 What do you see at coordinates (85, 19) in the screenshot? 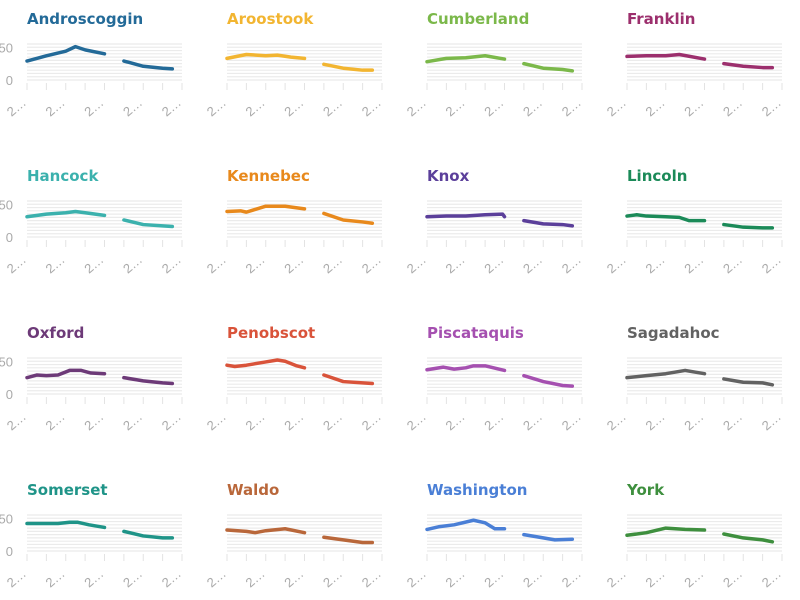
I see `facet-title: Androscoggin` at bounding box center [85, 19].